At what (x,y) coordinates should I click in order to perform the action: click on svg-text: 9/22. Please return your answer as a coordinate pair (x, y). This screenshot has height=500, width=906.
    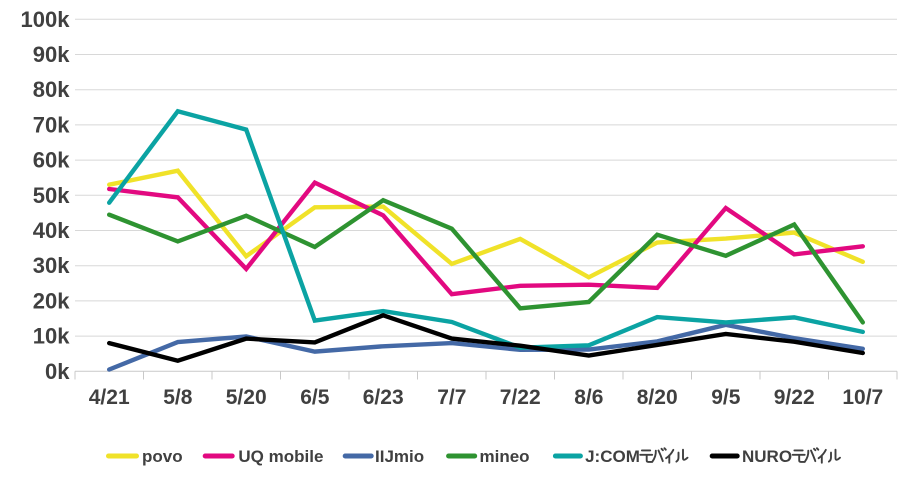
    Looking at the image, I should click on (794, 397).